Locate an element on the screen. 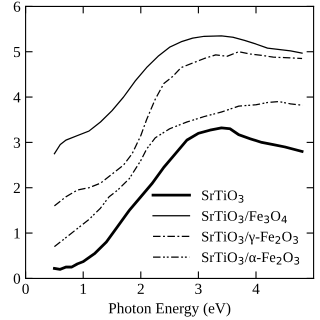 This screenshot has height=320, width=320. x-tick-label: 2 is located at coordinates (141, 289).